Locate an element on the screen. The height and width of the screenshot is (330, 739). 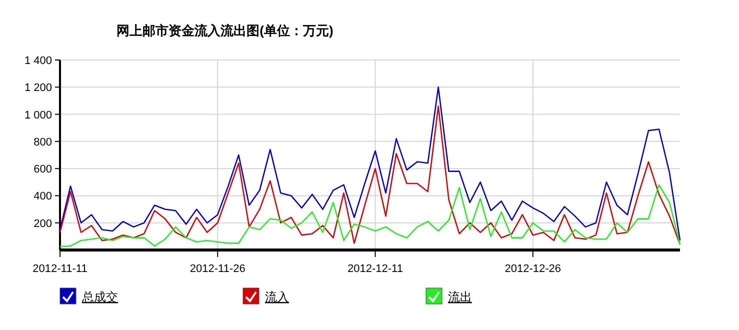
x-tick-label: 2012-12-11 is located at coordinates (375, 269).